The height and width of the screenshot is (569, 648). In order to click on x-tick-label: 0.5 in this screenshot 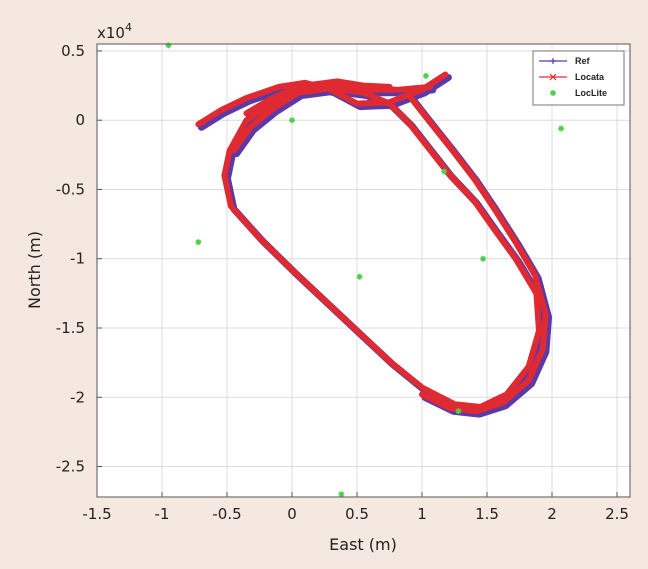, I will do `click(357, 514)`.